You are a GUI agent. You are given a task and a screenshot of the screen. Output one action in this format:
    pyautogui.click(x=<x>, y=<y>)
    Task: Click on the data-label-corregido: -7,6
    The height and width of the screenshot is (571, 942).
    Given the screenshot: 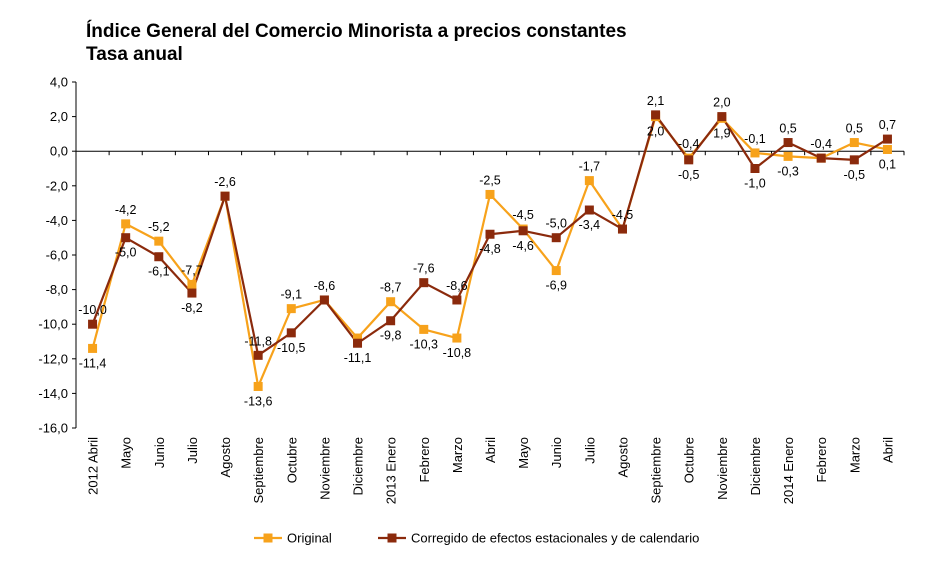 What is the action you would take?
    pyautogui.click(x=424, y=269)
    